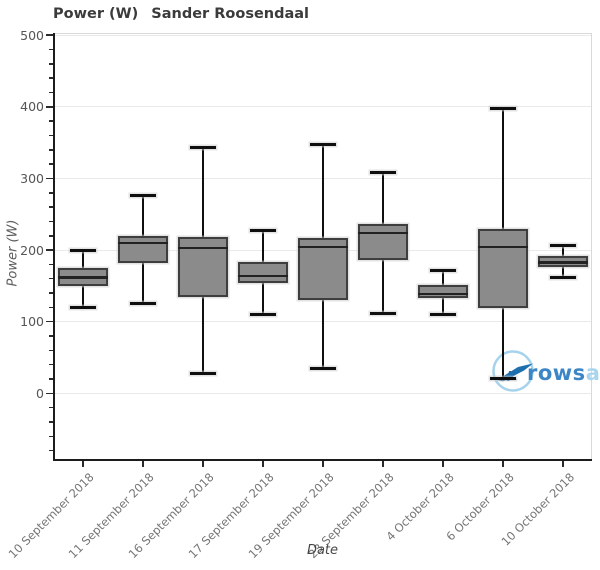 The width and height of the screenshot is (600, 570). I want to click on whisker-upper-10-september-2018, so click(83, 259).